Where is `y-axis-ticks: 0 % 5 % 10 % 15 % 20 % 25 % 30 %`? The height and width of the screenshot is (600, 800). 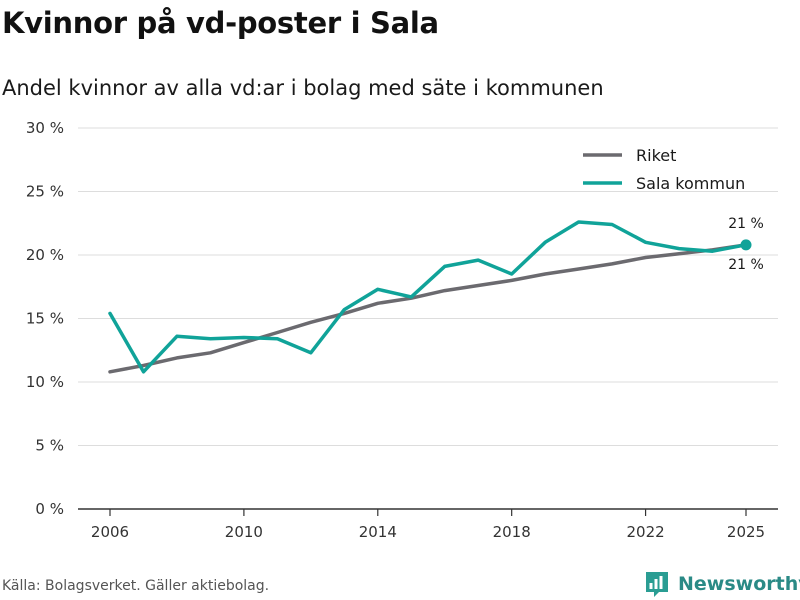 y-axis-ticks: 0 % 5 % 10 % 15 % 20 % 25 % 30 % is located at coordinates (45, 318).